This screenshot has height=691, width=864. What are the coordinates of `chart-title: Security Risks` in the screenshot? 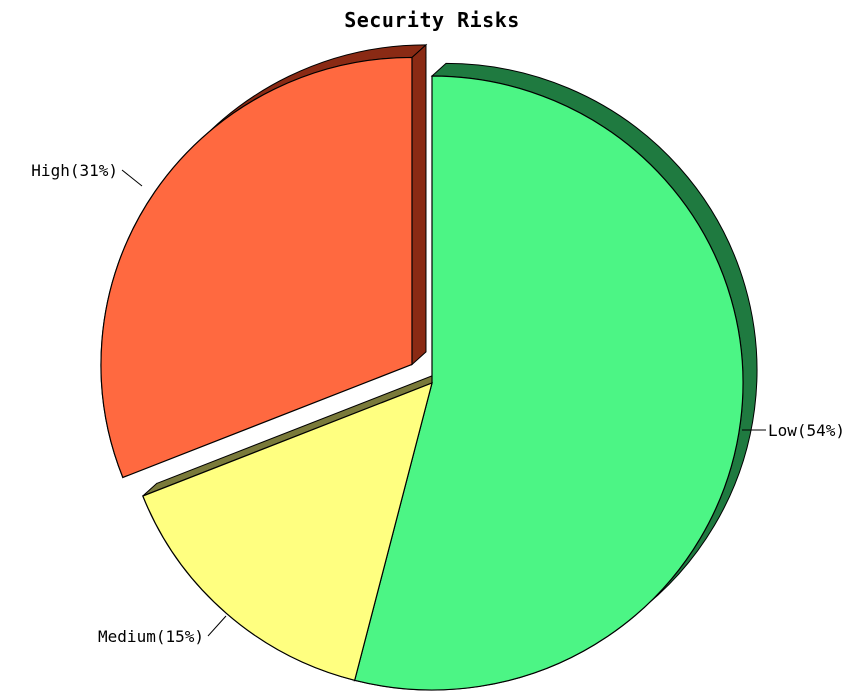 It's located at (432, 20).